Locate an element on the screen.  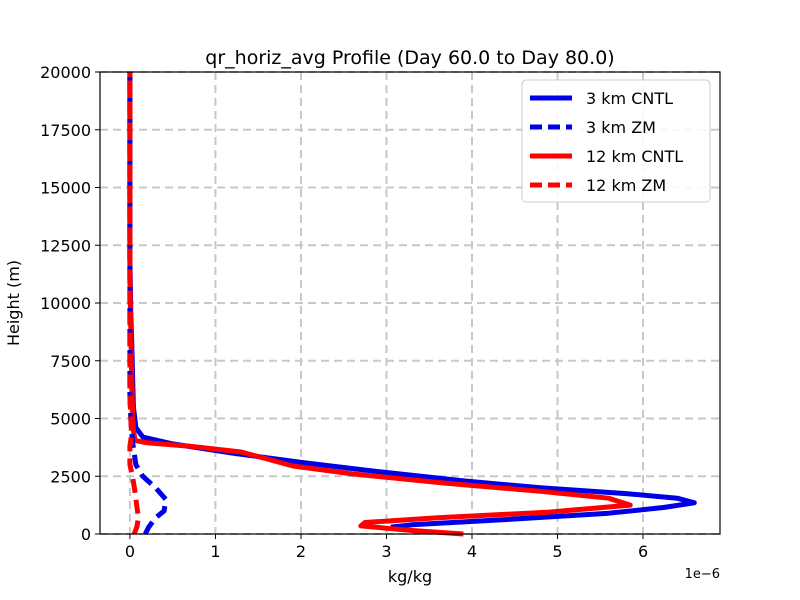
y-axis-label: Height (m) is located at coordinates (13, 303).